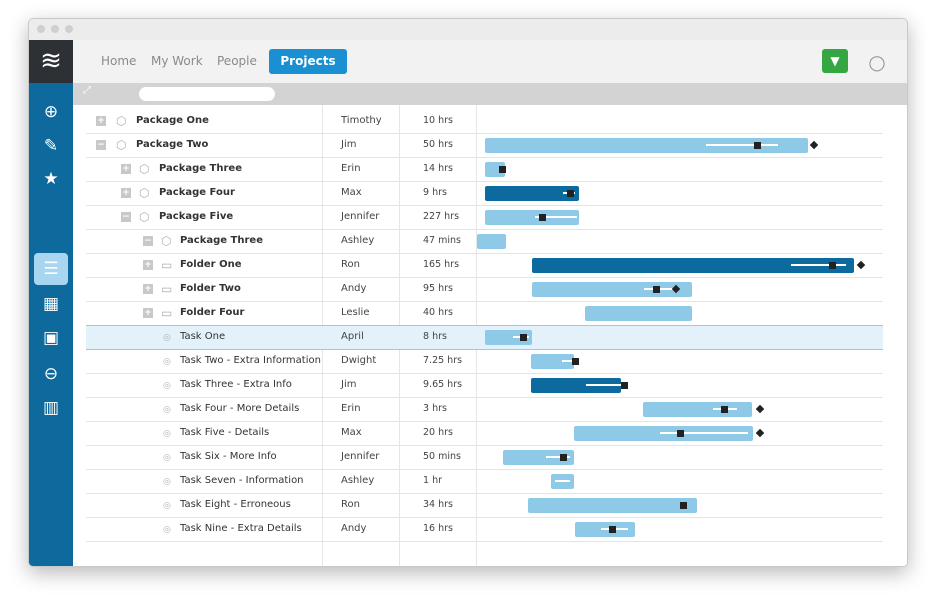 This screenshot has width=937, height=606. I want to click on task-row: ◎ Task Five - Details Max 20 hrs, so click(484, 434).